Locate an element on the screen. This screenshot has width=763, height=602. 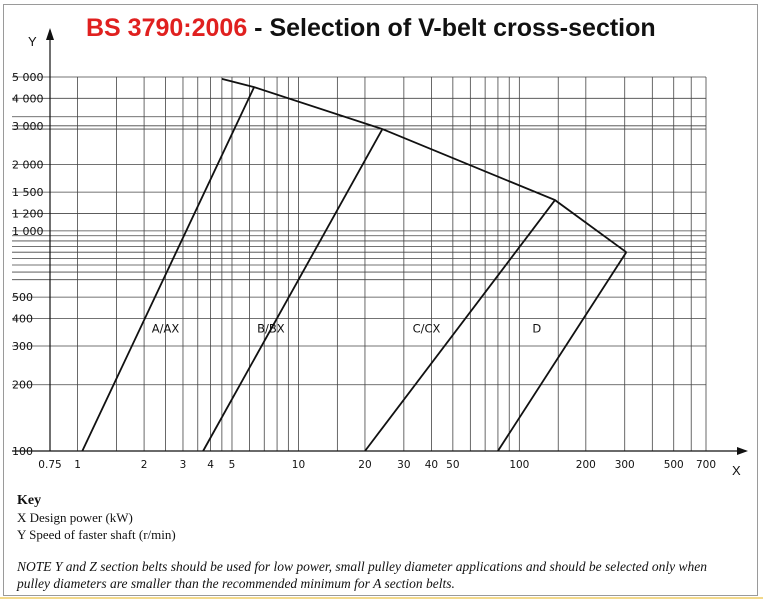
x-tick-label: 5 is located at coordinates (232, 465).